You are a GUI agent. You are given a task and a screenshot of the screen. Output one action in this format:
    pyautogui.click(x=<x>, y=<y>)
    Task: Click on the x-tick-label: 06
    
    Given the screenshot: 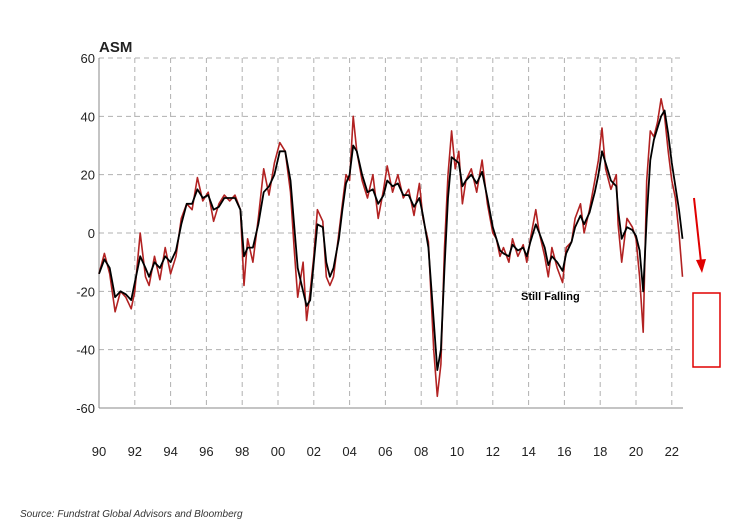 What is the action you would take?
    pyautogui.click(x=385, y=451)
    